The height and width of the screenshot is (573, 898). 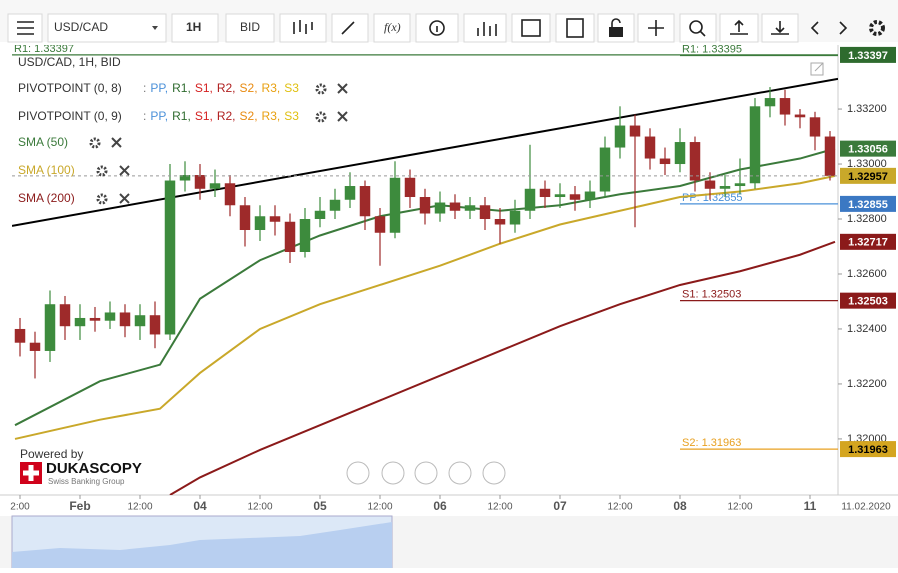 What do you see at coordinates (460, 473) in the screenshot?
I see `zoom-in` at bounding box center [460, 473].